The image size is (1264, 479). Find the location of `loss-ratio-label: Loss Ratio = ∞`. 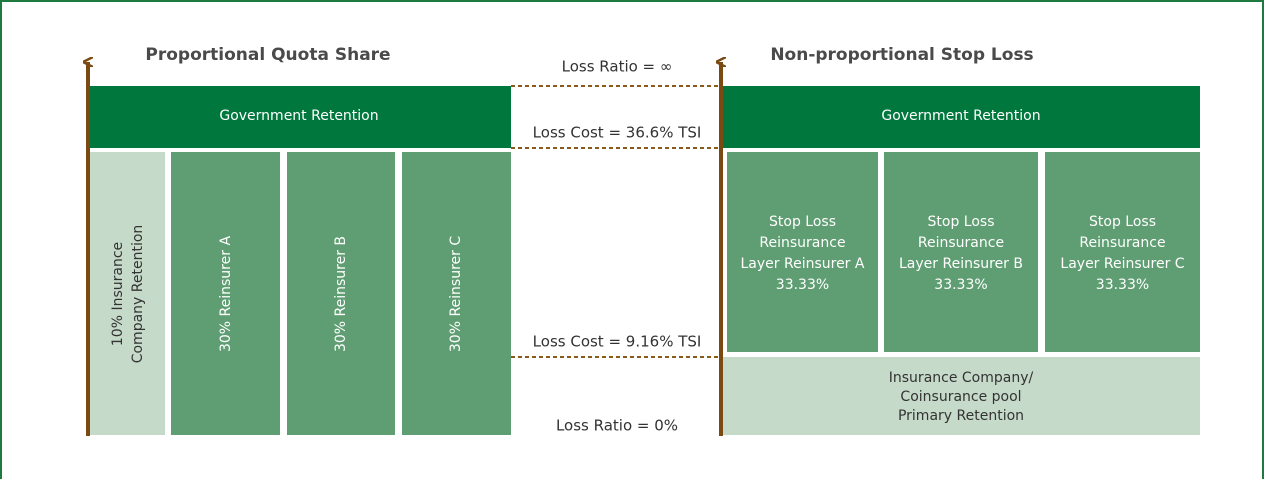

loss-ratio-label: Loss Ratio = ∞ is located at coordinates (617, 67).